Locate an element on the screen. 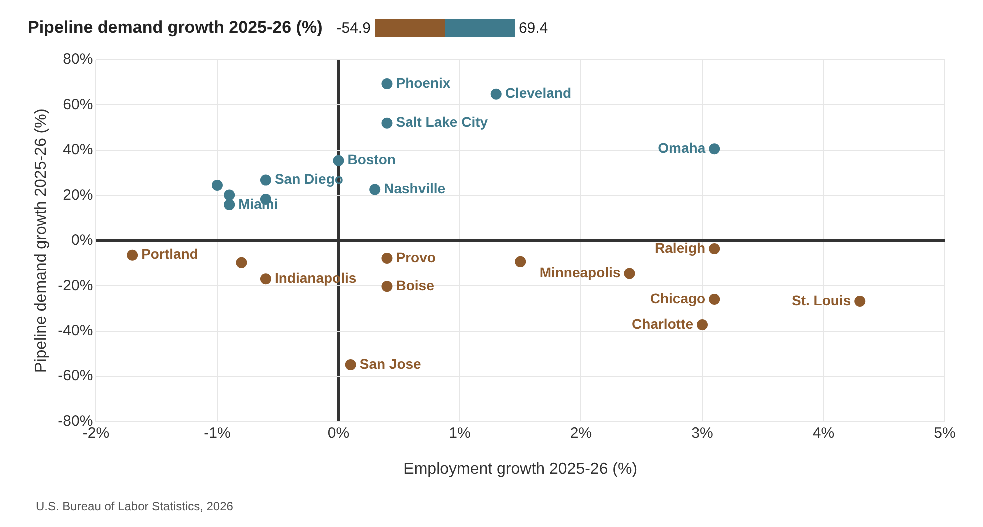  x-tick-label: 2% is located at coordinates (581, 433).